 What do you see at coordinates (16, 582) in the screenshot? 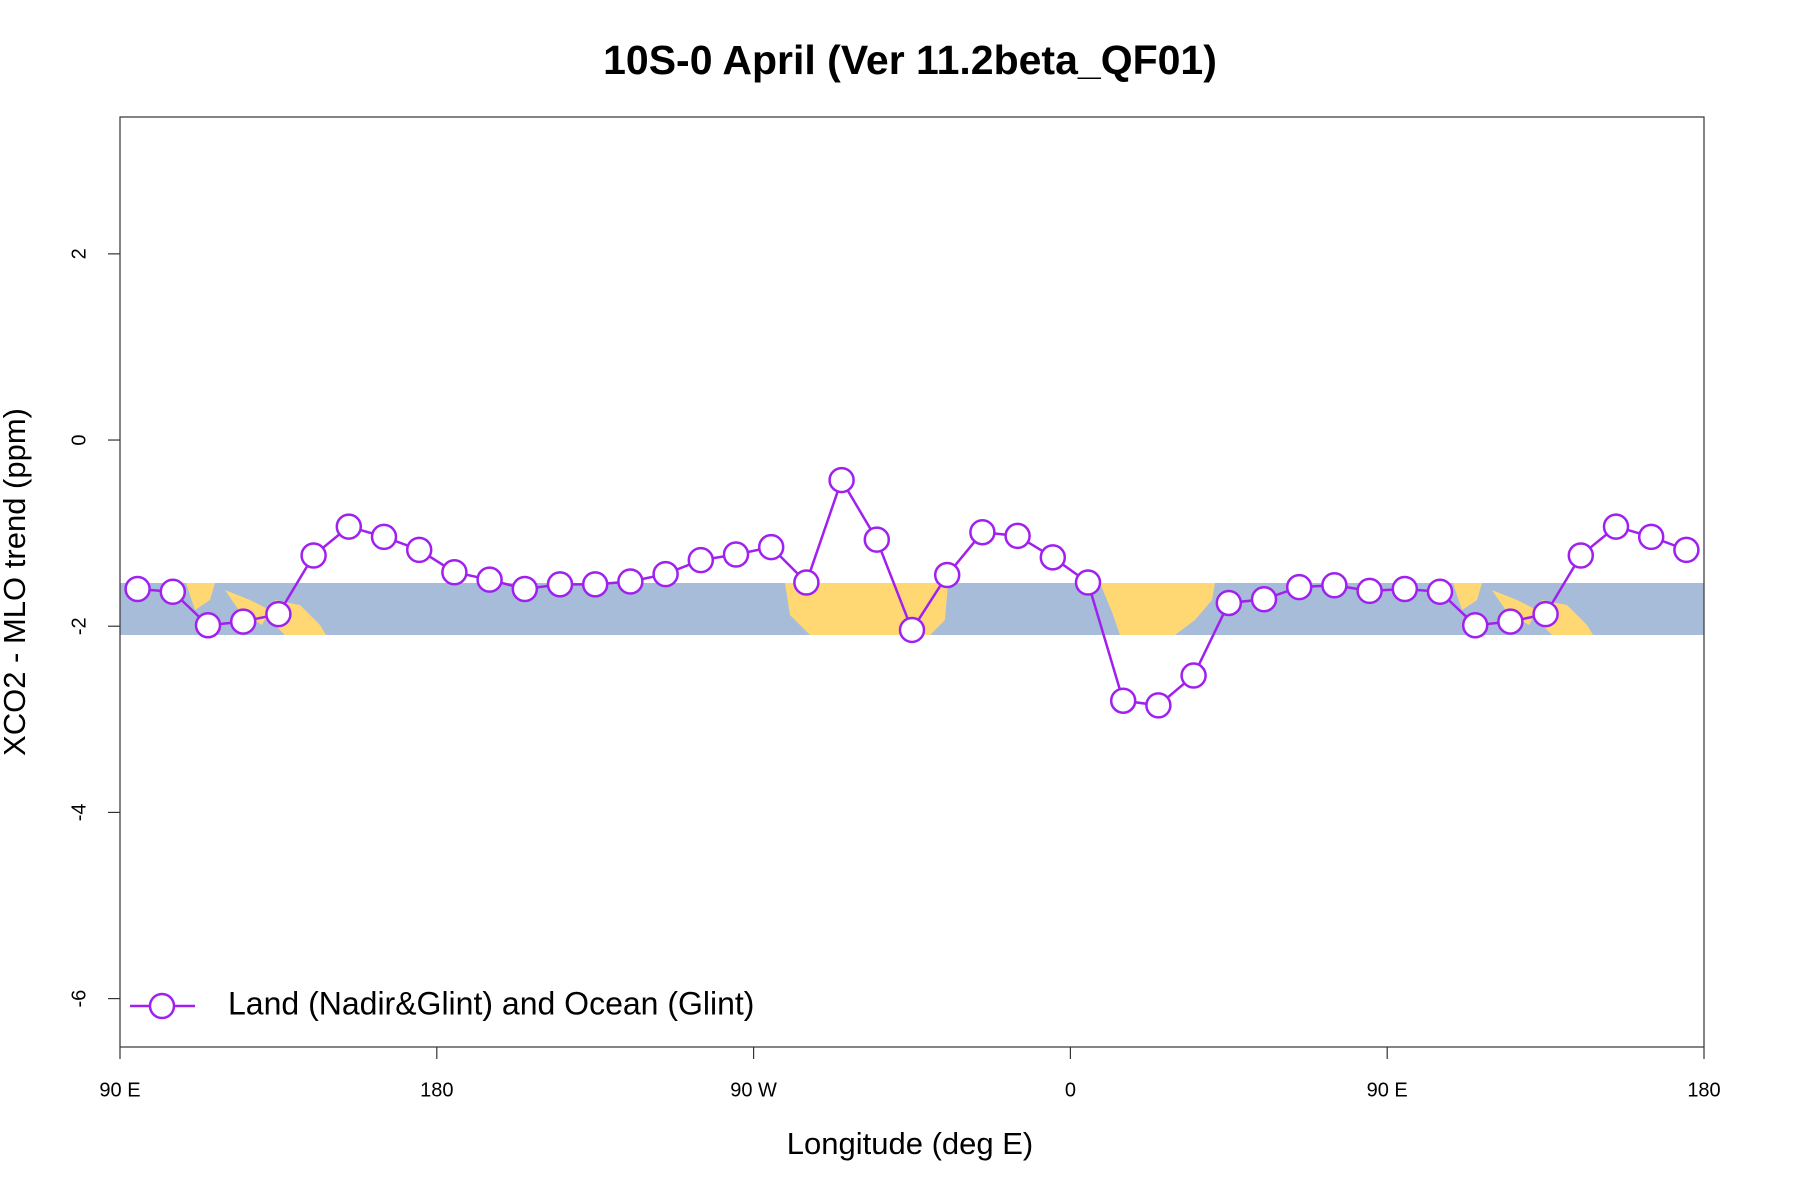
I see `y-axis-label: XCO2 - MLO trend (ppm)` at bounding box center [16, 582].